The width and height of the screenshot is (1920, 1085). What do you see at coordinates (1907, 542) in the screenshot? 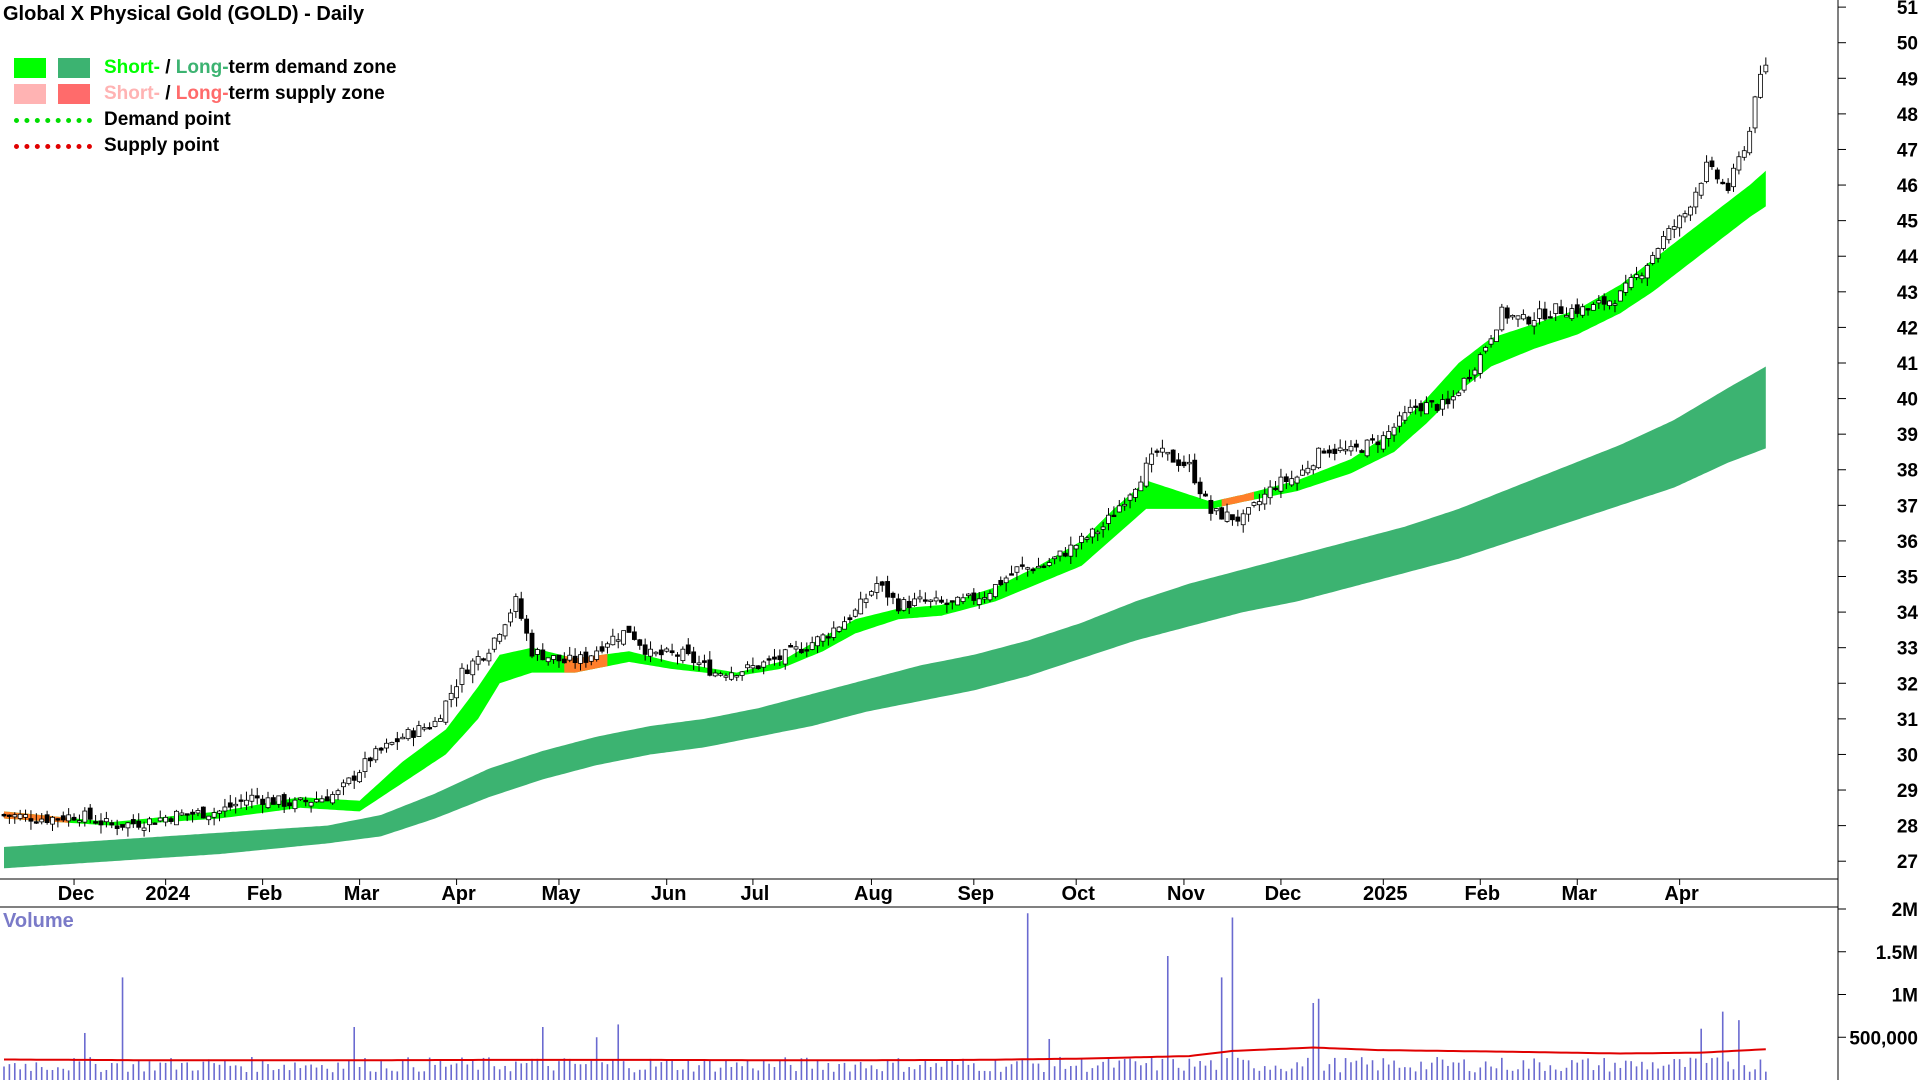
I see `y-tick-label: 36` at bounding box center [1907, 542].